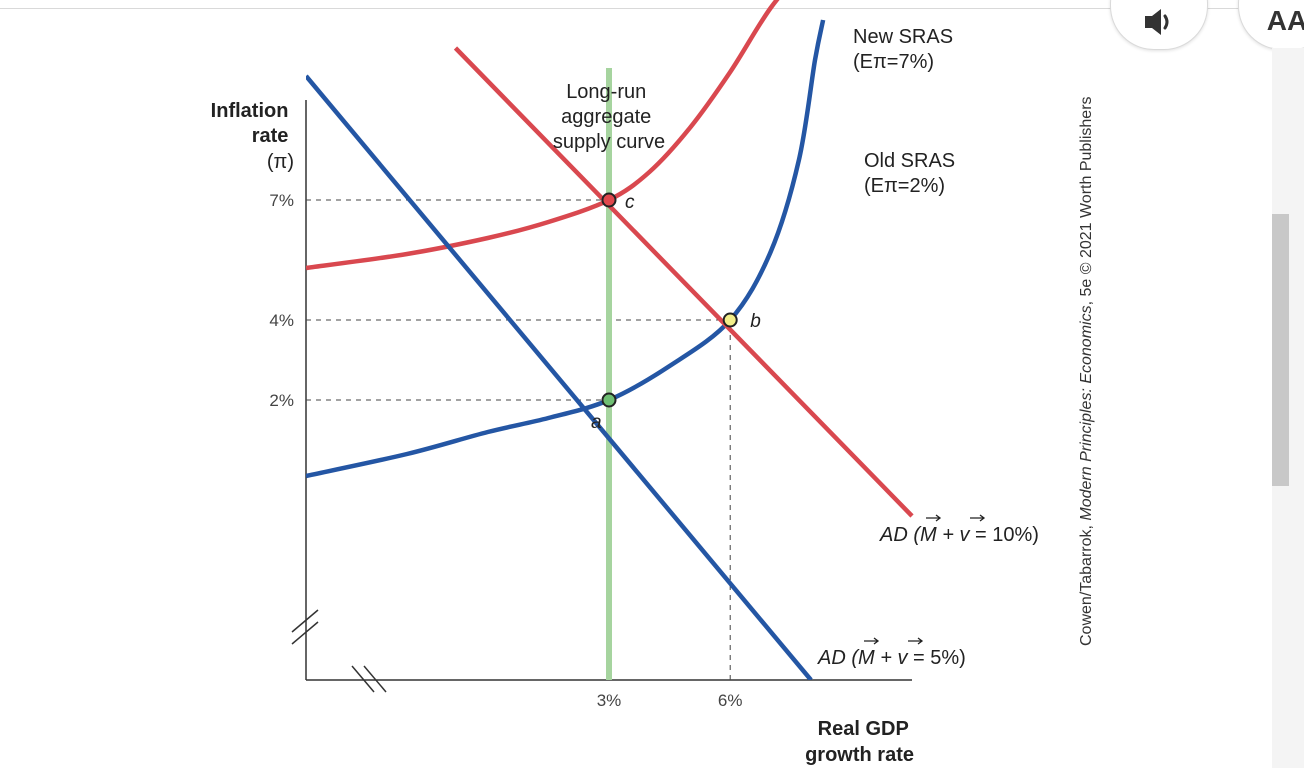 Image resolution: width=1304 pixels, height=768 pixels. Describe the element at coordinates (956, 518) in the screenshot. I see `ad-10-arrows` at that location.